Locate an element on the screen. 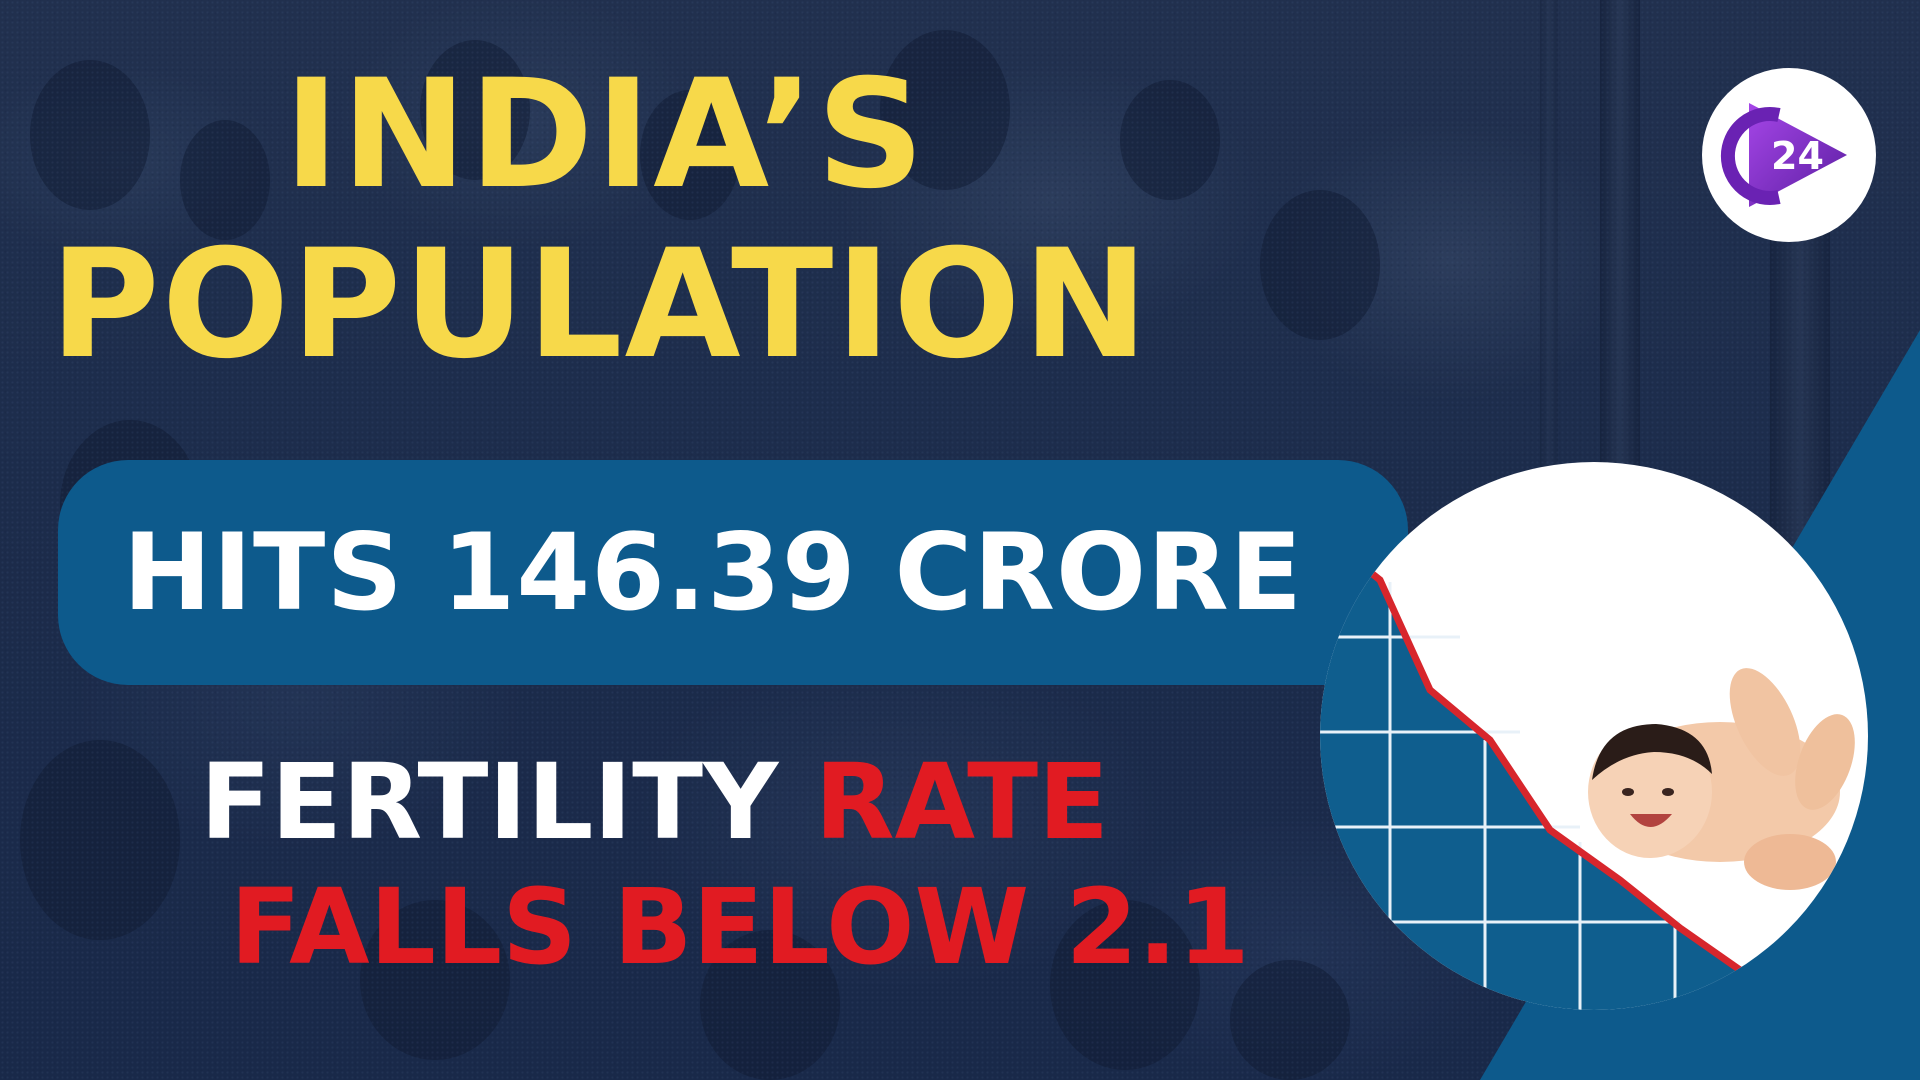 The image size is (1920, 1080). population-banner-text: HITS 146.39 CRORE is located at coordinates (713, 572).